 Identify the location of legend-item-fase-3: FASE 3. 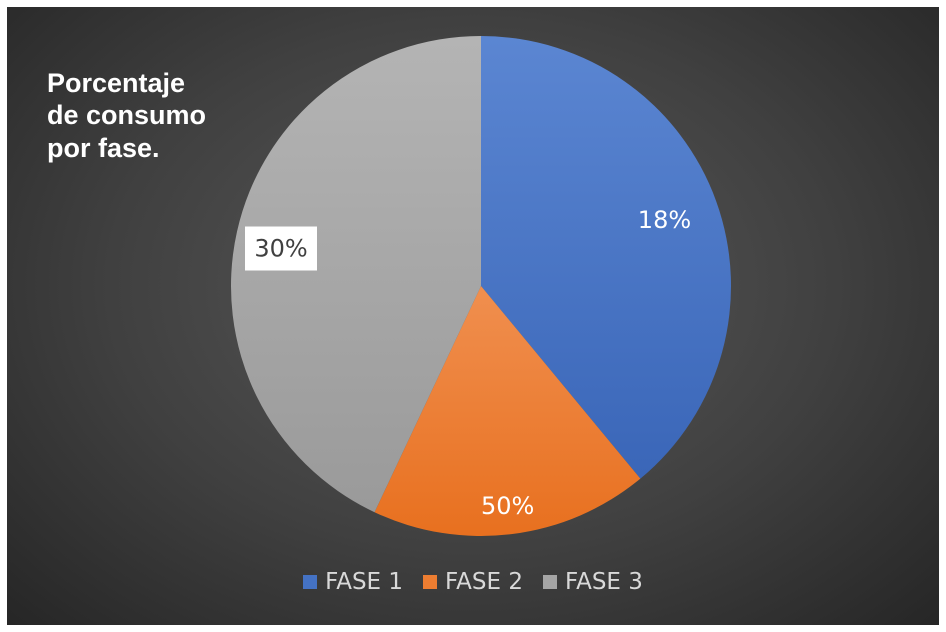
(592, 582).